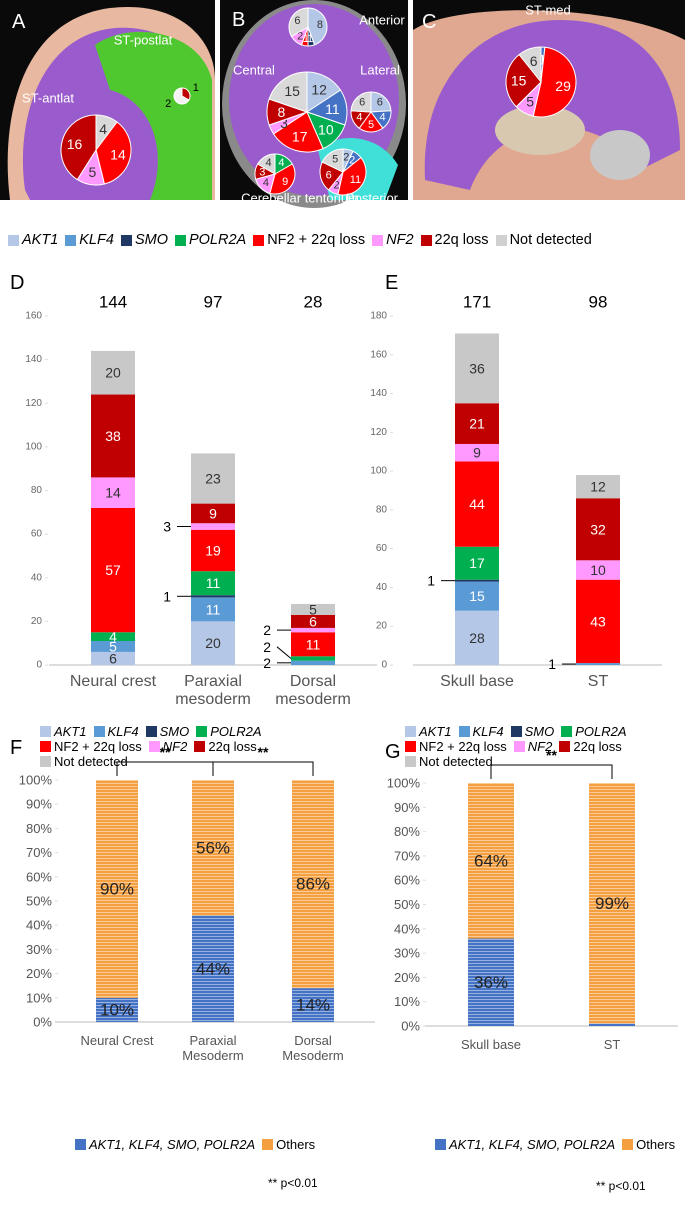 Image resolution: width=685 pixels, height=1210 pixels. I want to click on legend-label: AKT1, KLF4, SMO, POLR2A, so click(172, 1144).